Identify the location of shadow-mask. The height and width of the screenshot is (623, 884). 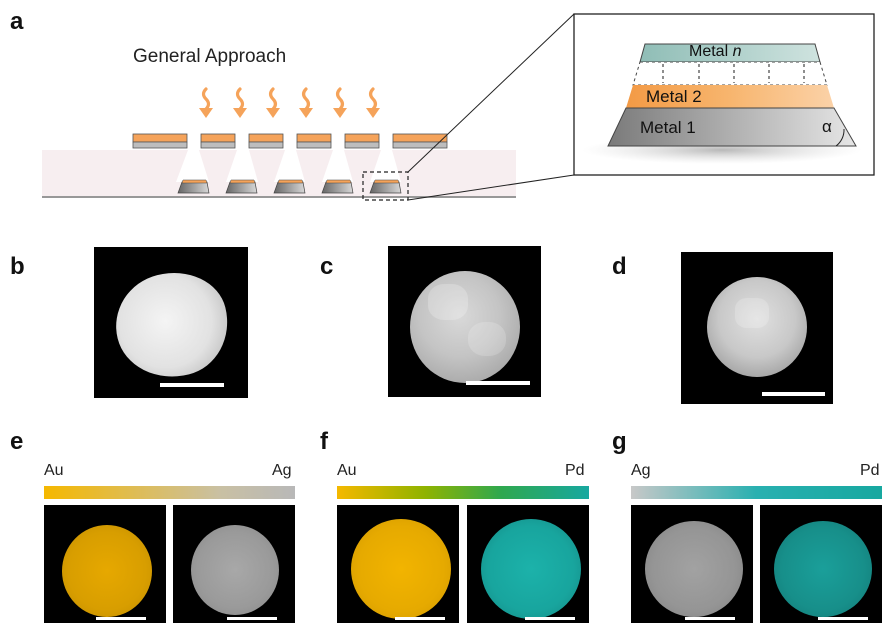
(290, 141).